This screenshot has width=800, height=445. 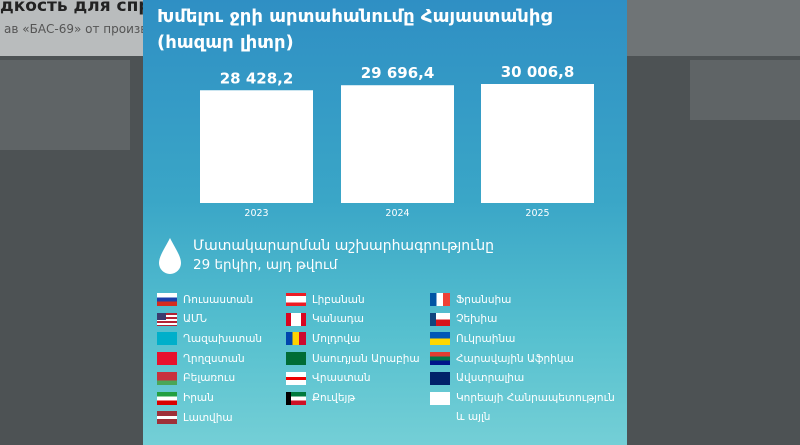 What do you see at coordinates (195, 319) in the screenshot?
I see `country-name: ԱՄՆ` at bounding box center [195, 319].